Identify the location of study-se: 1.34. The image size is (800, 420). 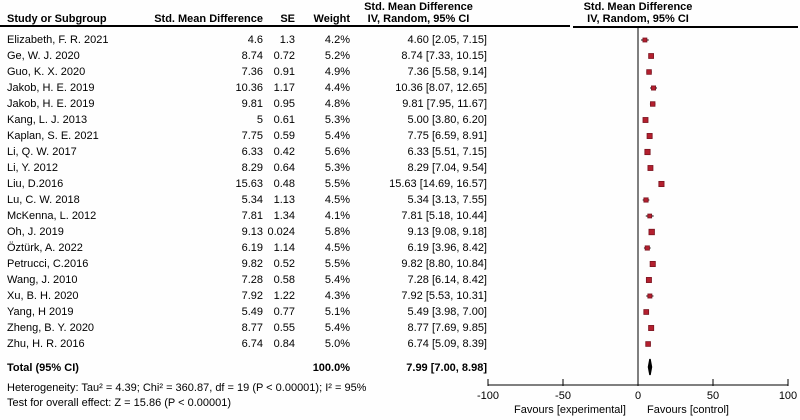
(284, 216).